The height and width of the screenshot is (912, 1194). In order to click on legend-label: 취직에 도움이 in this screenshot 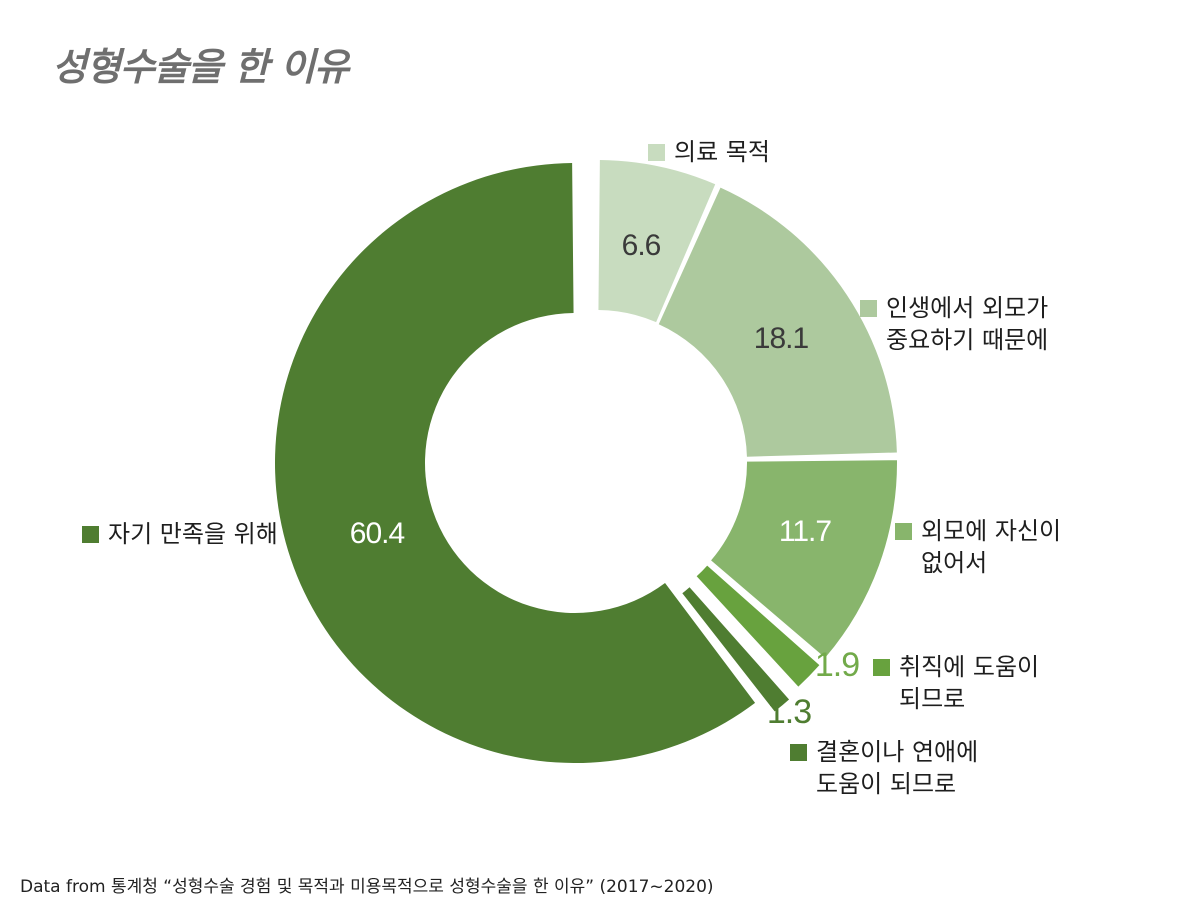, I will do `click(969, 667)`.